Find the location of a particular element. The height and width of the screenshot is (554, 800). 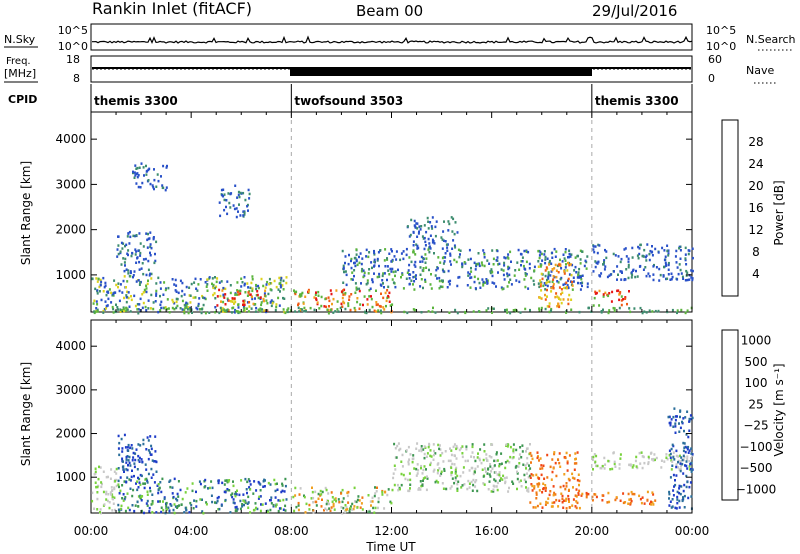

x-tick-label: 20:00 is located at coordinates (592, 531).